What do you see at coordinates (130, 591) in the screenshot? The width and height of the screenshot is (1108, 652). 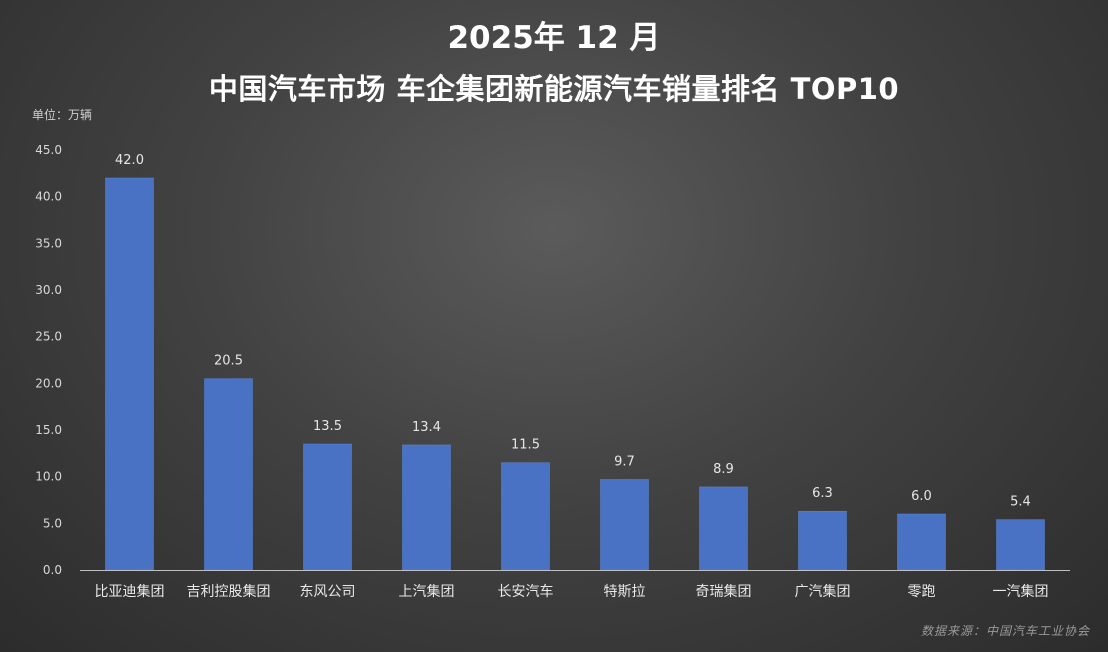 I see `category-label: 比亚迪集团` at bounding box center [130, 591].